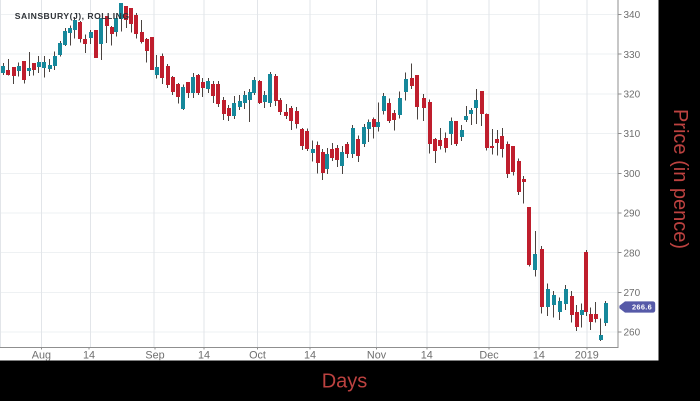 Image resolution: width=700 pixels, height=401 pixels. What do you see at coordinates (41, 355) in the screenshot?
I see `svg-text: Aug` at bounding box center [41, 355].